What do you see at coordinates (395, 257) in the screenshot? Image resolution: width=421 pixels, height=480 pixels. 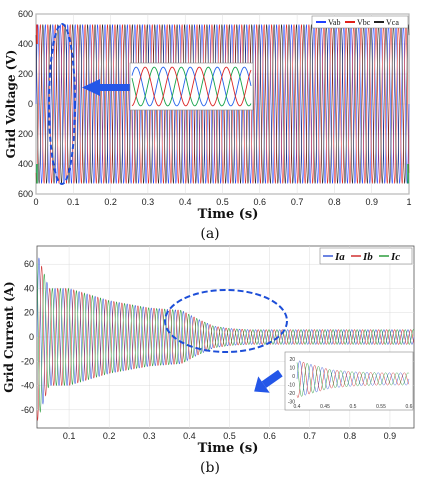 I see `legend-label-ic: Ic` at bounding box center [395, 257].